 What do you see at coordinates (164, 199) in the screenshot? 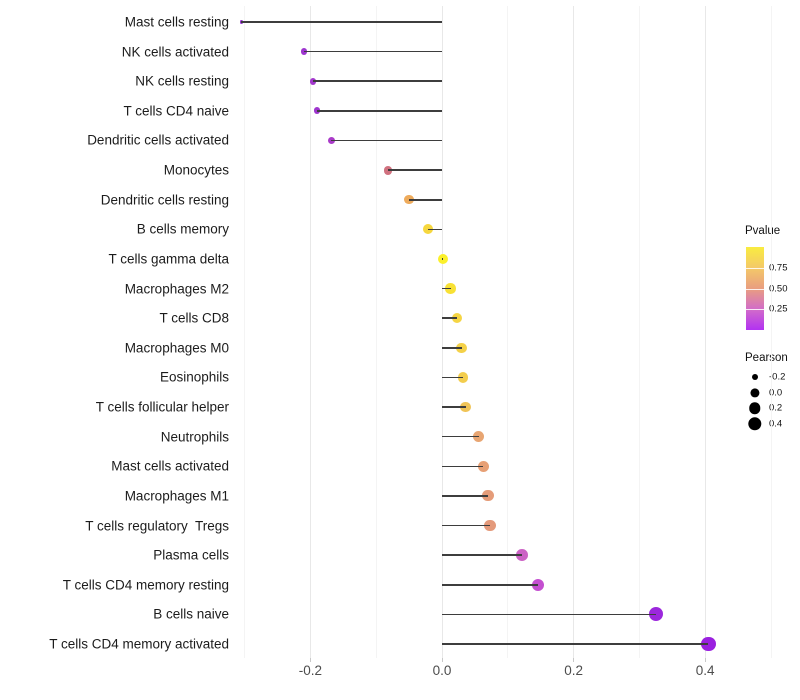
I see `category-label: Dendritic cells resting` at bounding box center [164, 199].